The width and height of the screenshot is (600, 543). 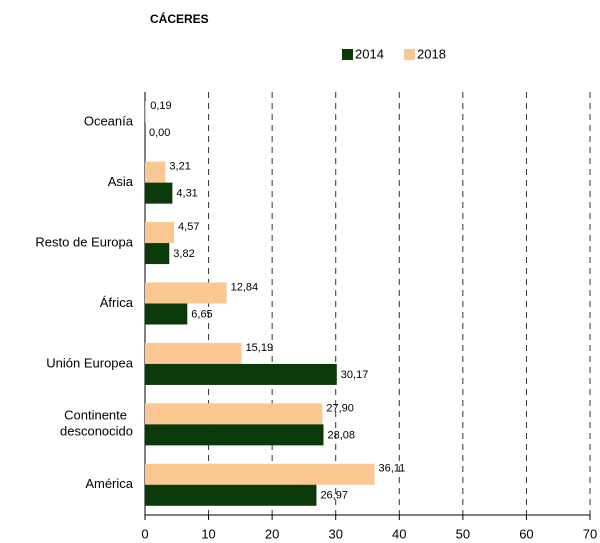 I want to click on x-tick-label: 20, so click(x=272, y=533).